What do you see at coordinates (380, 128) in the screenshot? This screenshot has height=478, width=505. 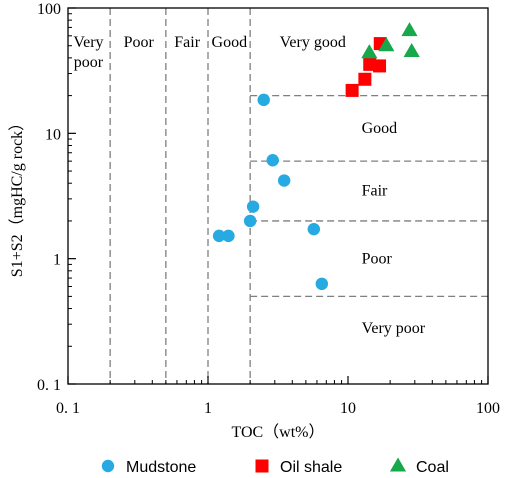 I see `s-class-label-0: Good` at bounding box center [380, 128].